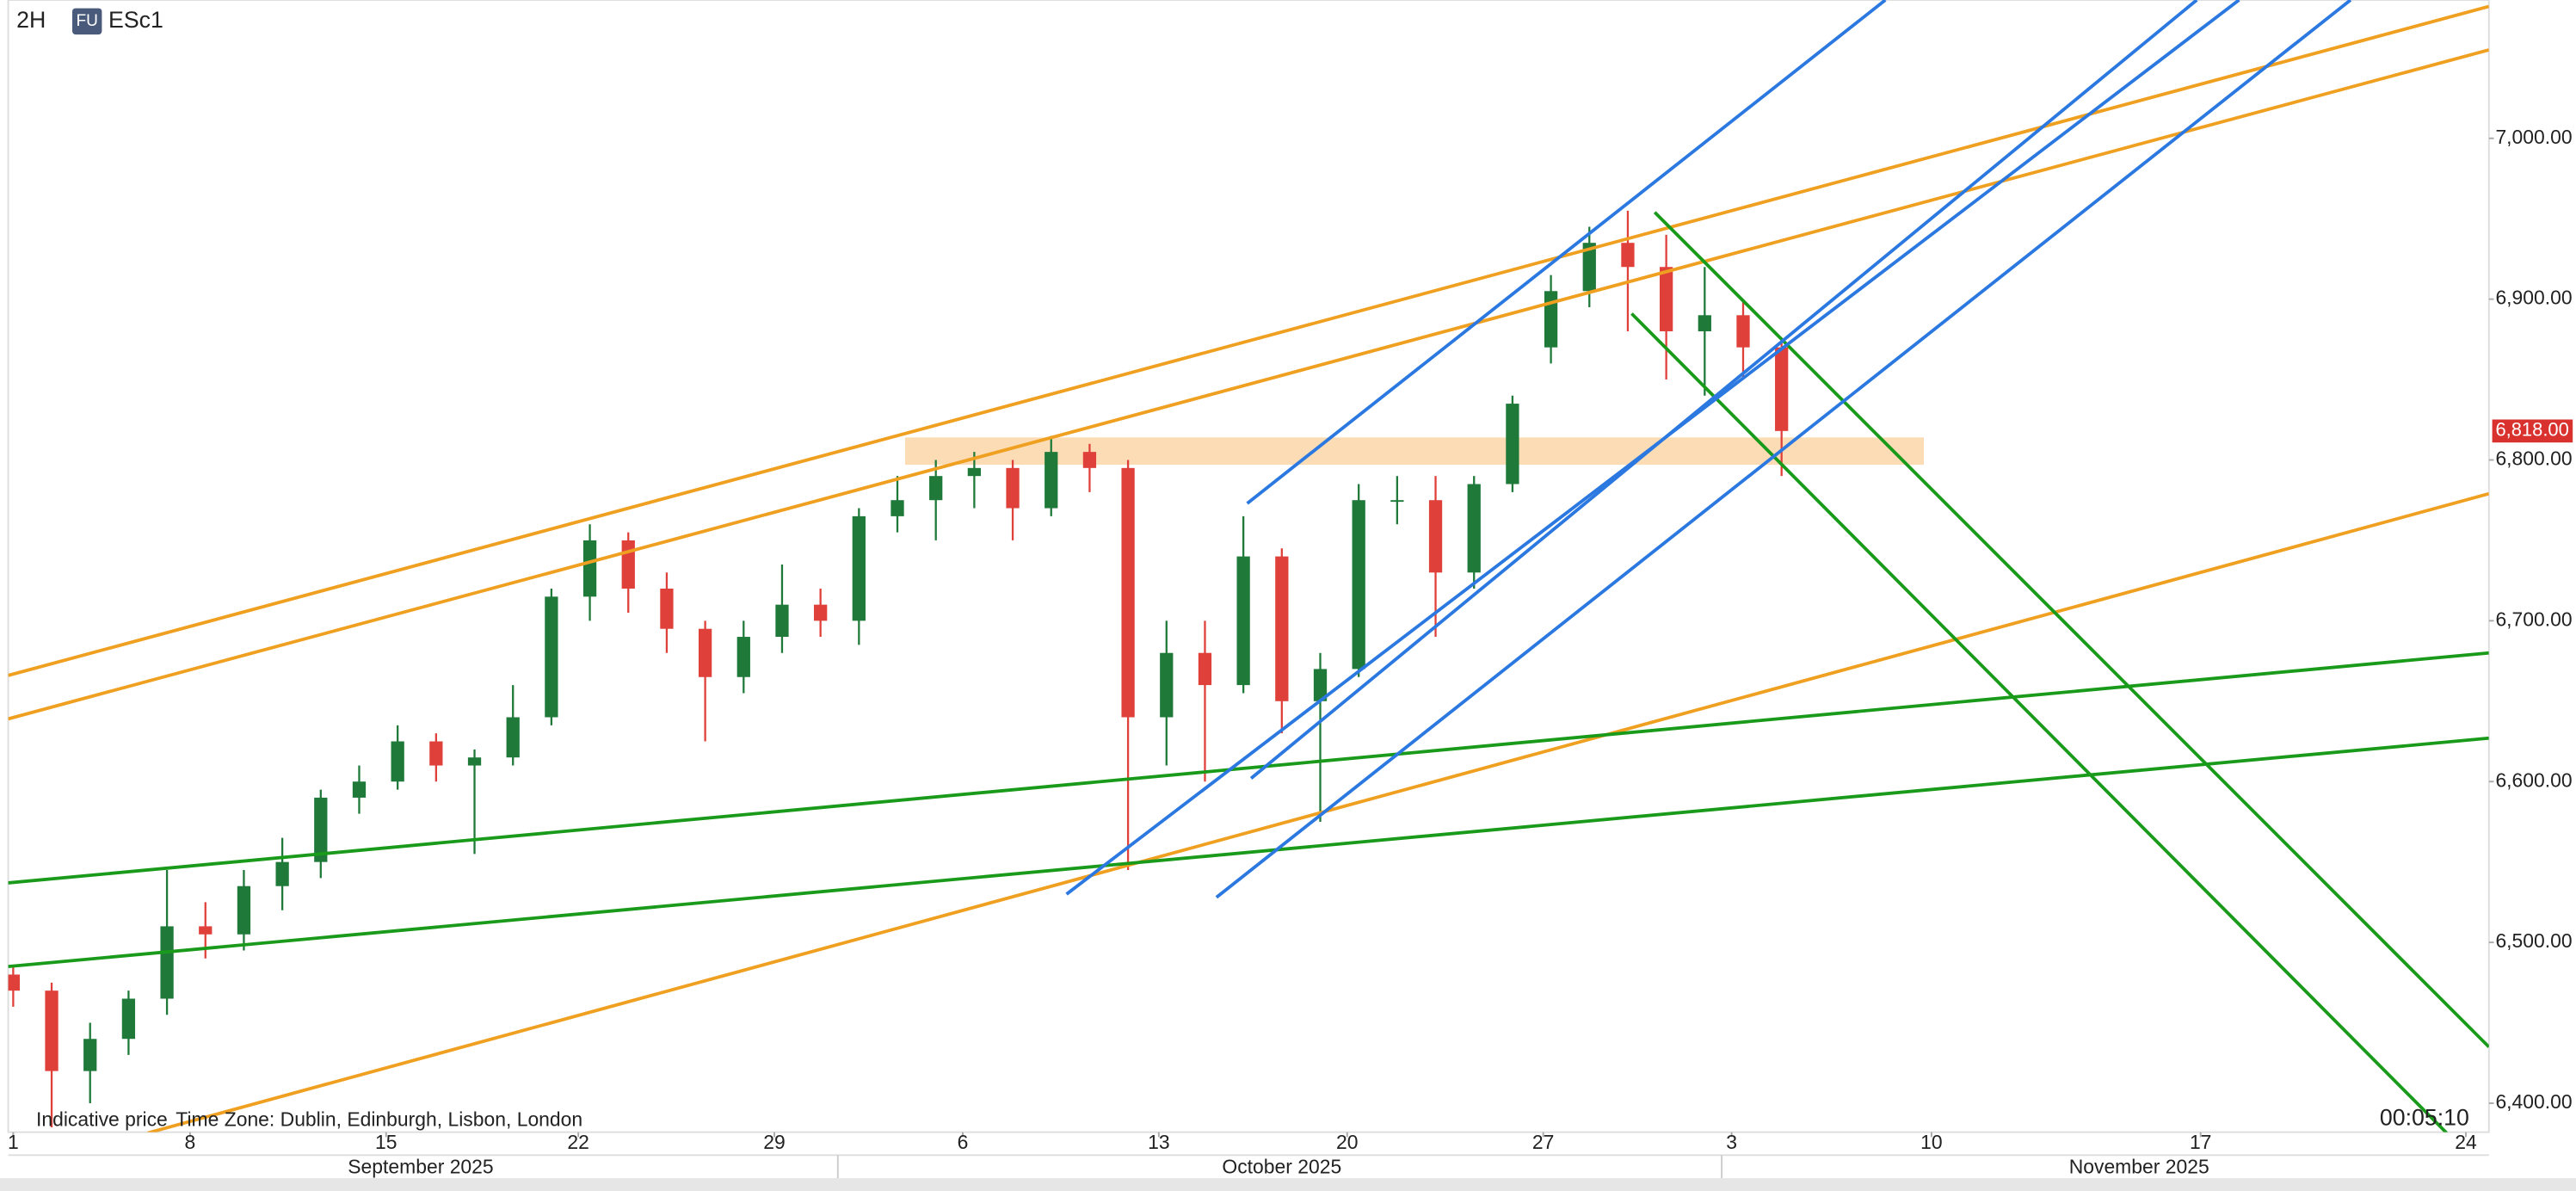 The height and width of the screenshot is (1191, 2576). What do you see at coordinates (1347, 1142) in the screenshot?
I see `x-tick-label: 20` at bounding box center [1347, 1142].